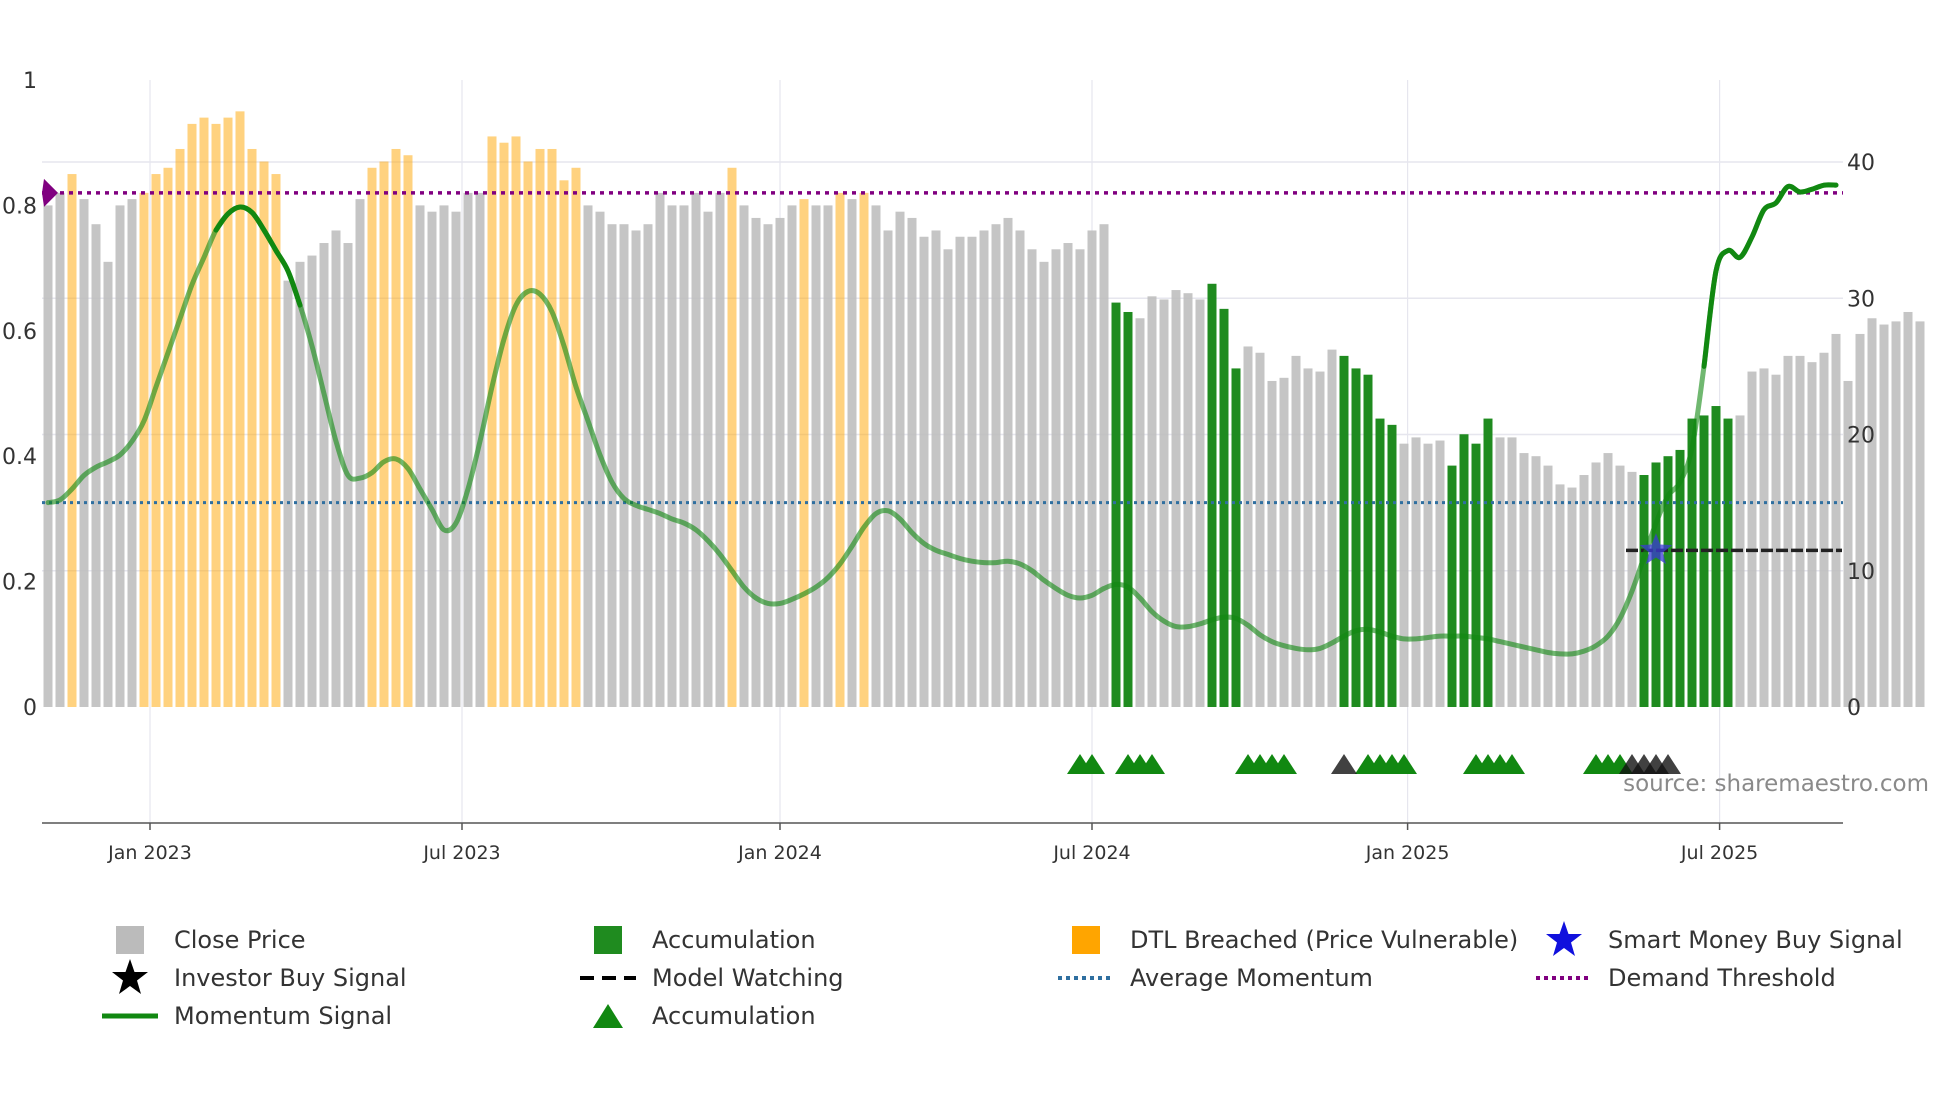  What do you see at coordinates (461, 853) in the screenshot?
I see `x-axis-tick-label: Jul 2023` at bounding box center [461, 853].